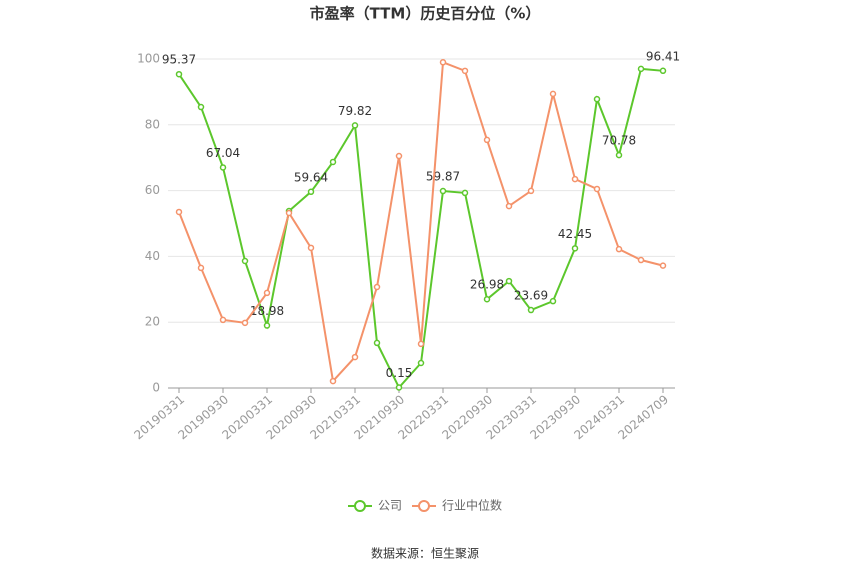 This screenshot has height=575, width=850. I want to click on y-tick-label: 80, so click(152, 124).